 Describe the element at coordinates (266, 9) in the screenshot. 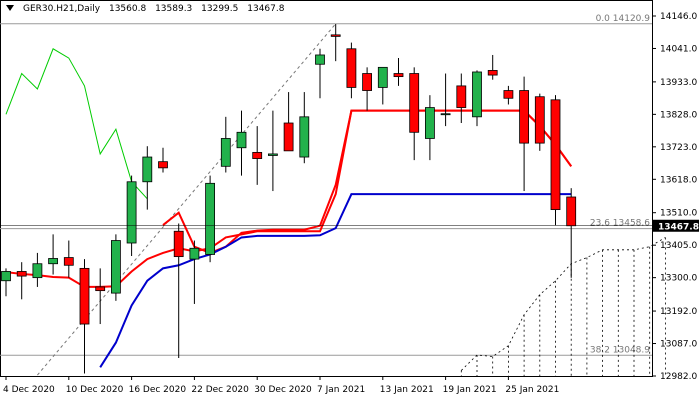

I see `ohlc-close: 13467.8` at that location.